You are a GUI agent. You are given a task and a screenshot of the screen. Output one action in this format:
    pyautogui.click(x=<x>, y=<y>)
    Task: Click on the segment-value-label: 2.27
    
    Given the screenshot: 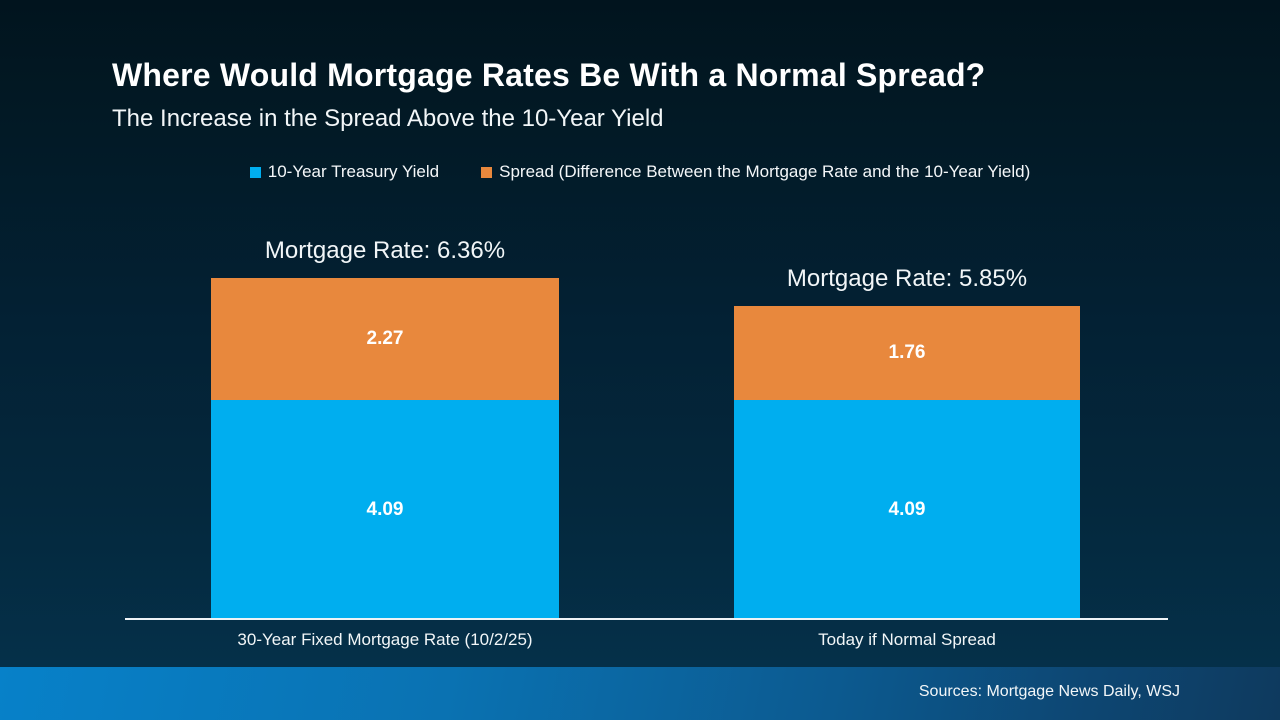 What is the action you would take?
    pyautogui.click(x=385, y=338)
    